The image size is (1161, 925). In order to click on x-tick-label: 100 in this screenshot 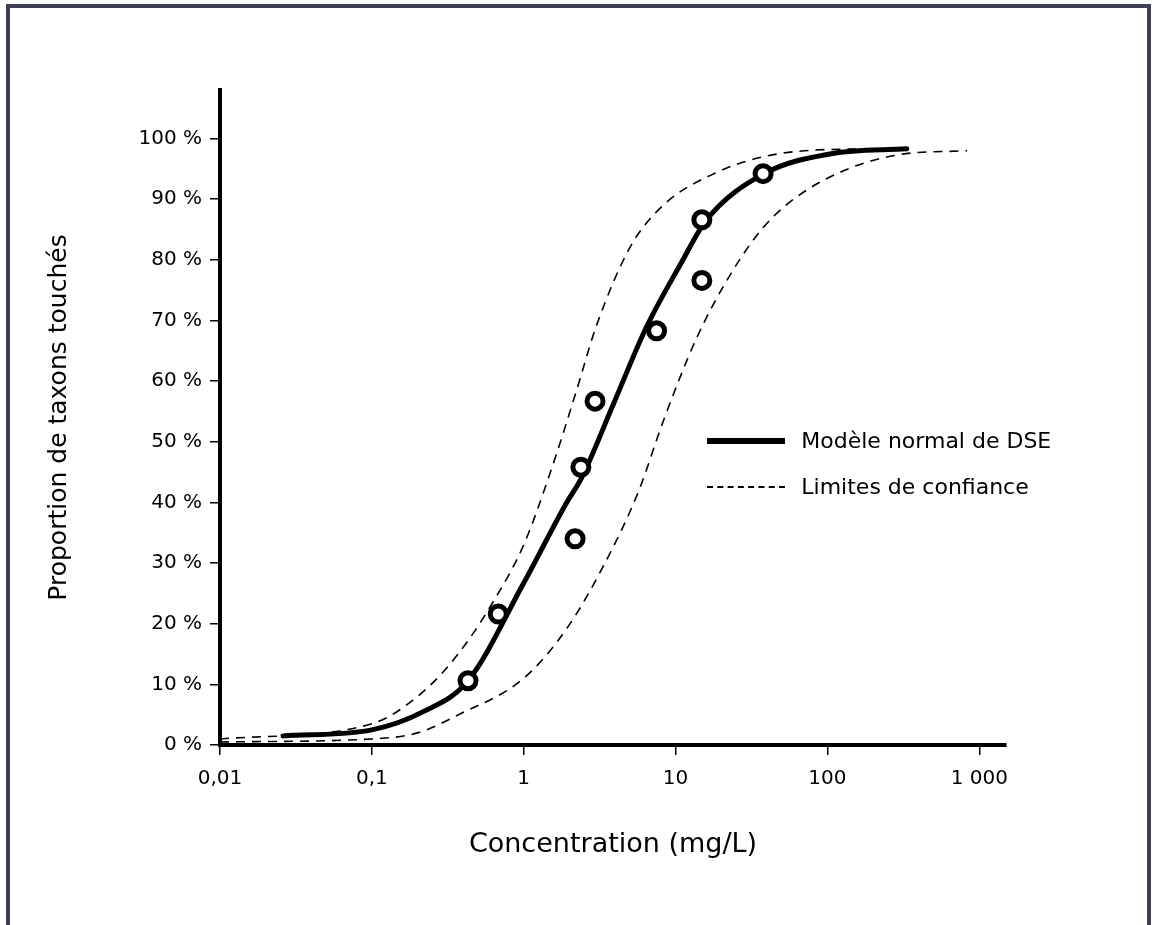, I will do `click(827, 777)`.